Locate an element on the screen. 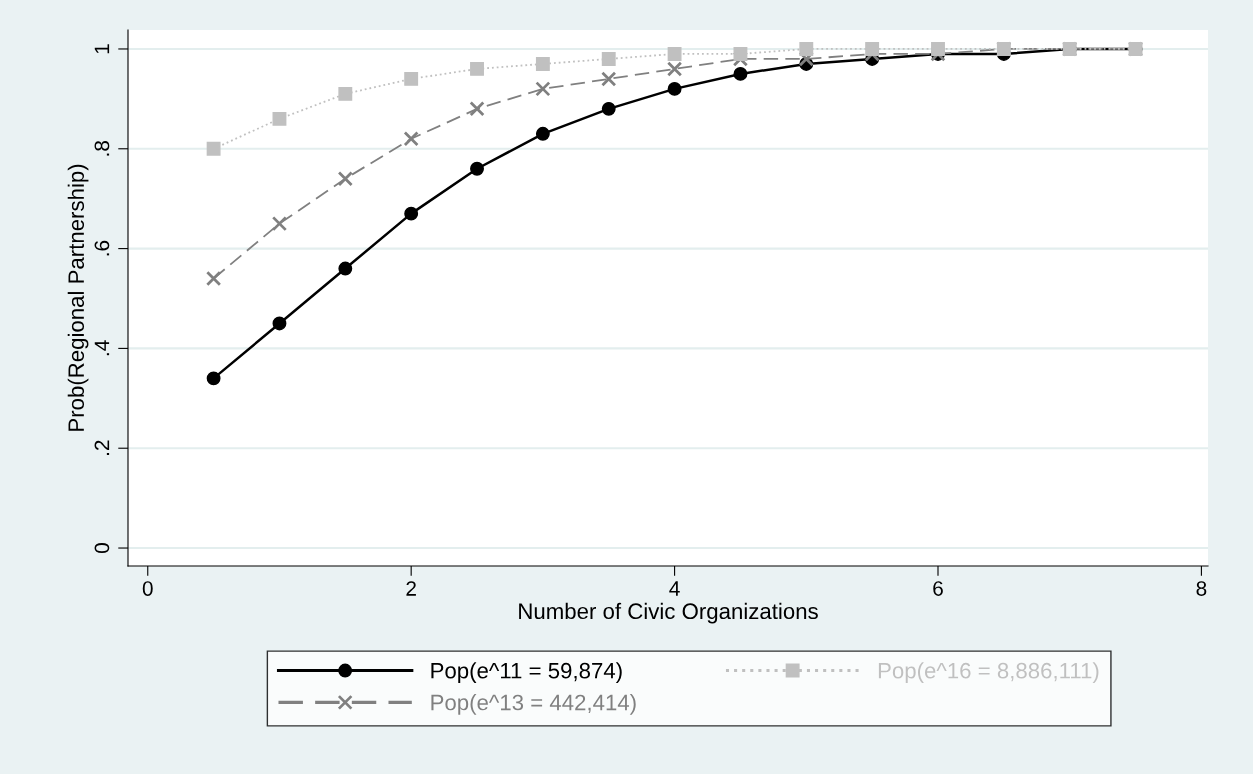 The image size is (1253, 774). x-axis-title: Number of Civic Organizations is located at coordinates (668, 613).